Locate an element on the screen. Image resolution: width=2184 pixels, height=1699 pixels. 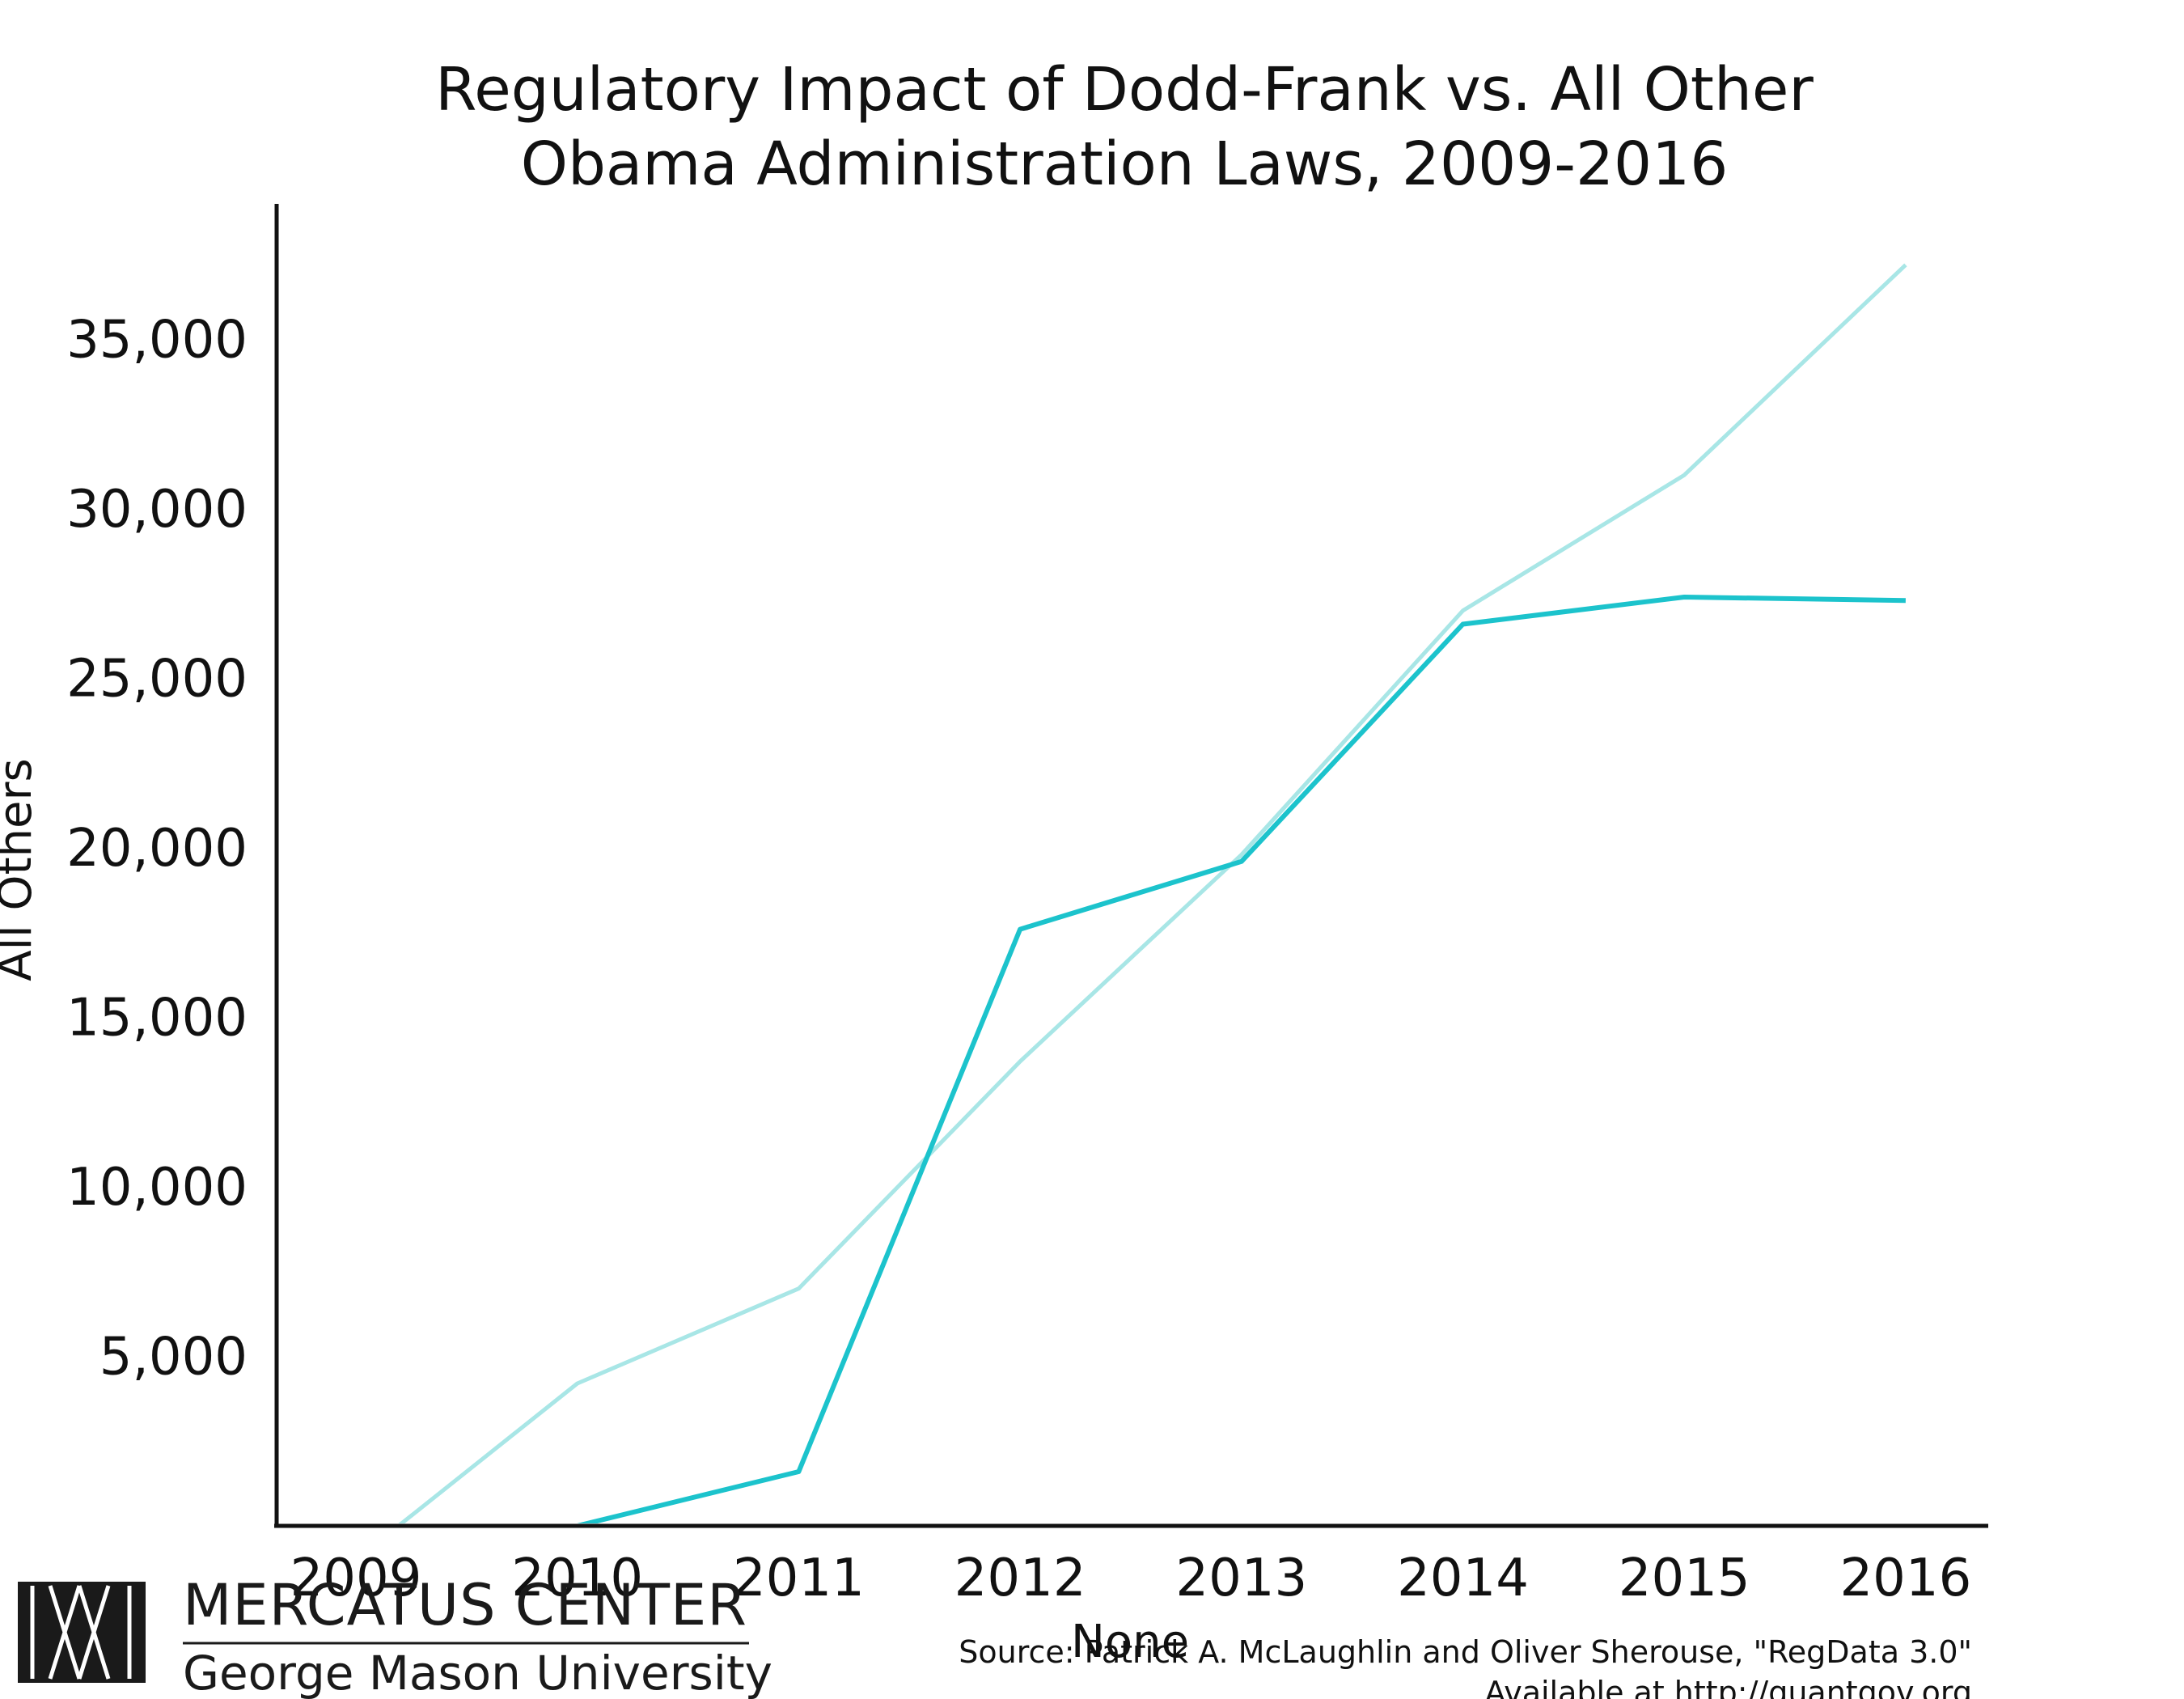
x-tick-label: 2012 is located at coordinates (1020, 1578).